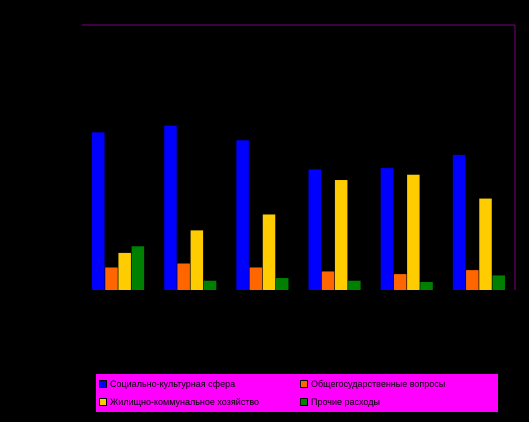 The height and width of the screenshot is (422, 529). I want to click on legend-item-general: Общегосударственные вопросы, so click(372, 384).